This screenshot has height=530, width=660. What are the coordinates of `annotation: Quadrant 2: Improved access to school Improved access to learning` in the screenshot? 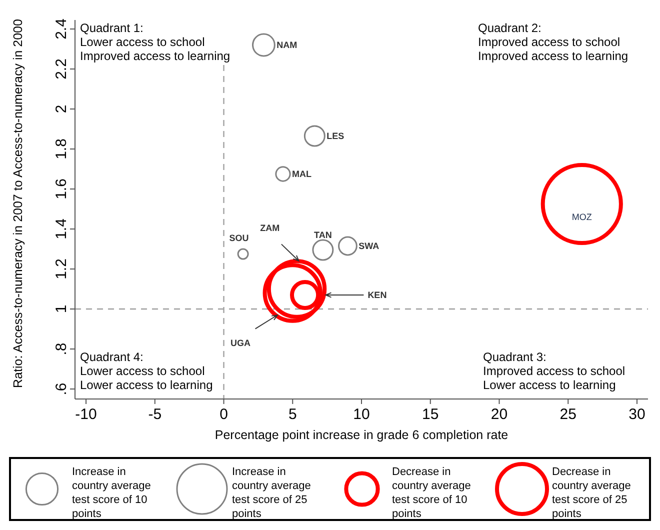 It's located at (553, 42).